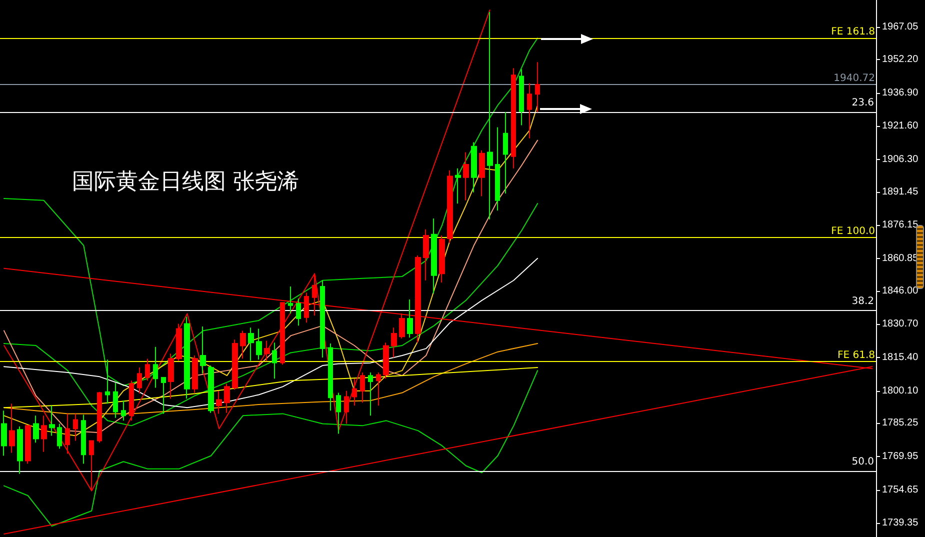  Describe the element at coordinates (900, 126) in the screenshot. I see `y-tick-label: 1921.60` at that location.